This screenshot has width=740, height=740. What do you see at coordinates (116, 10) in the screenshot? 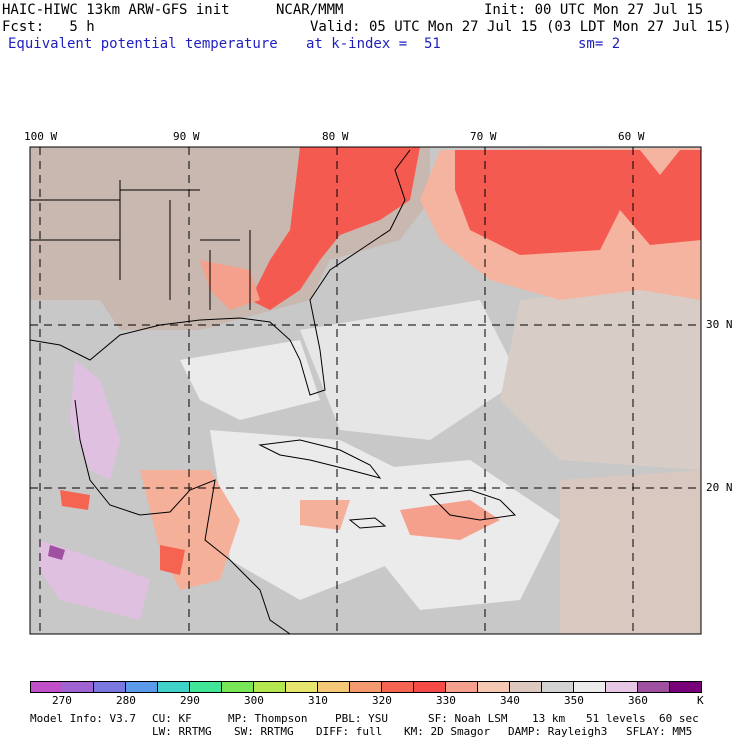
I see `model-title: HAIC-HIWC 13km ARW-GFS init` at bounding box center [116, 10].